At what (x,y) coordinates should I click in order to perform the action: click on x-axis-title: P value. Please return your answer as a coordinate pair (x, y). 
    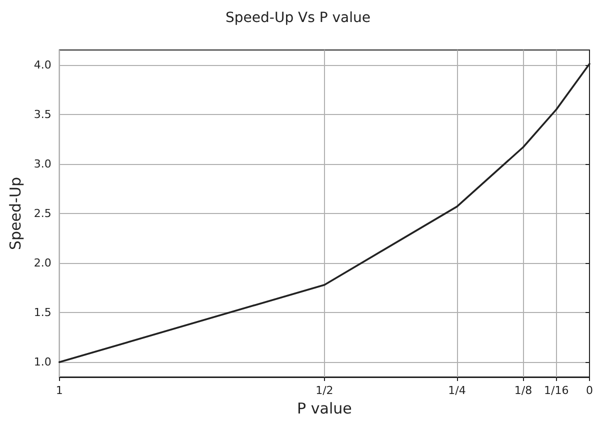
    Looking at the image, I should click on (324, 408).